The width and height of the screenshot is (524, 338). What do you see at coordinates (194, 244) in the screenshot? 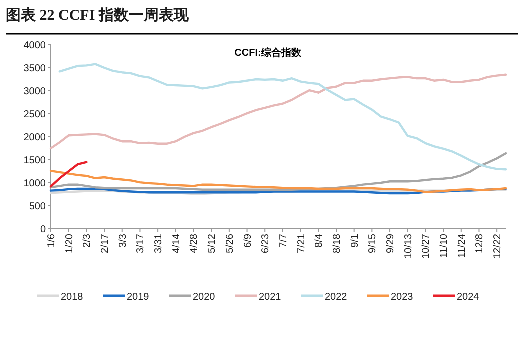
I see `x-tick-label: 4/28` at bounding box center [194, 244].